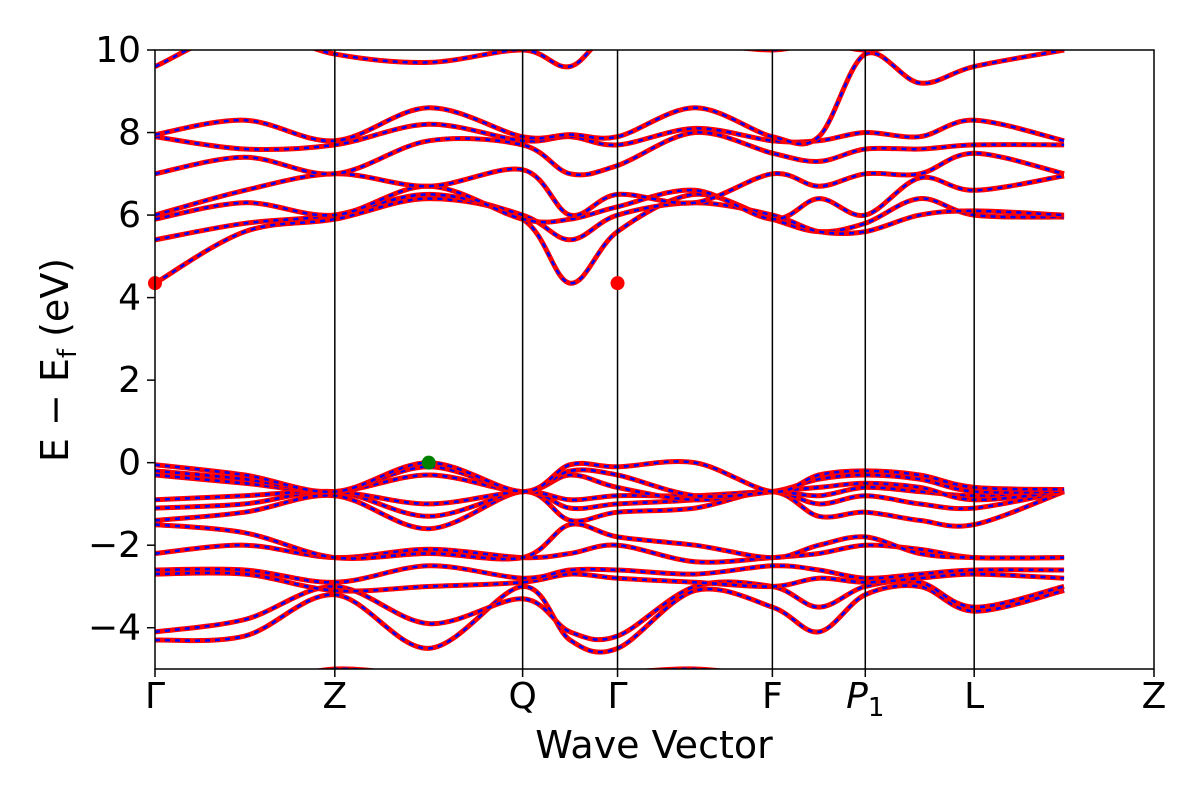  I want to click on y-axis-title-unit: (eV), so click(55, 303).